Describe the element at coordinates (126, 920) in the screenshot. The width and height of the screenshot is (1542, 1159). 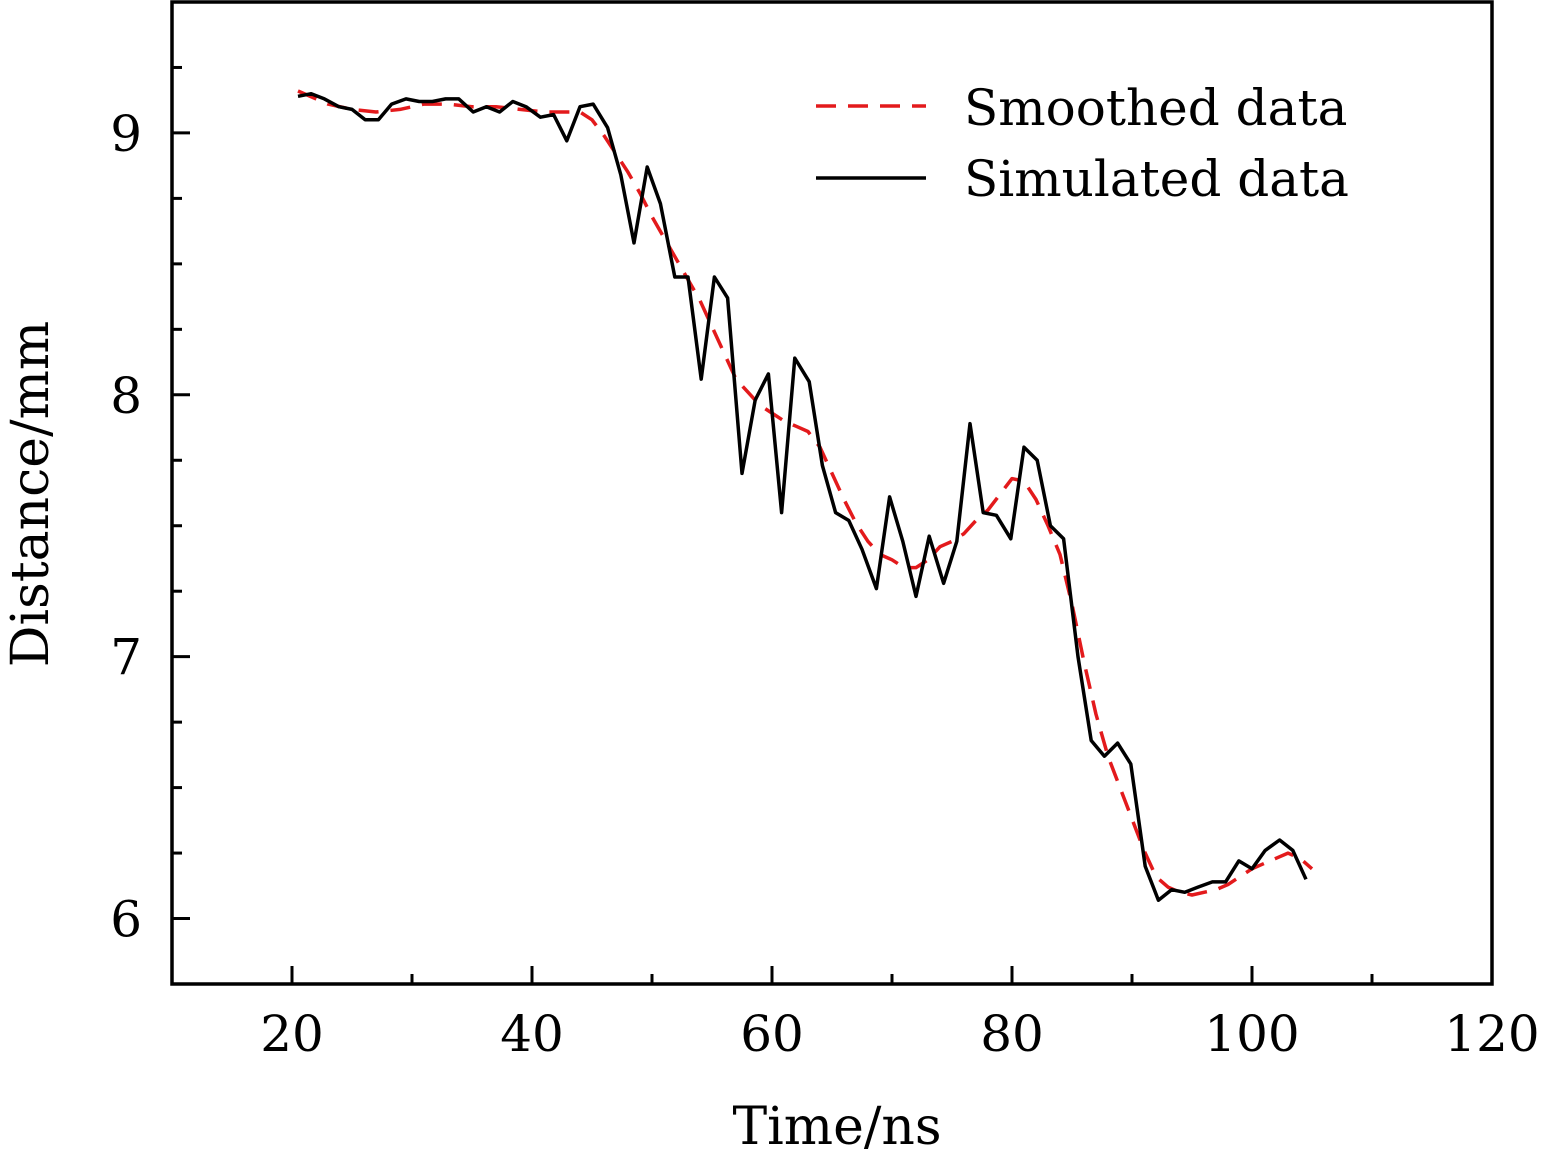
I see `y-tick-label: 6` at that location.